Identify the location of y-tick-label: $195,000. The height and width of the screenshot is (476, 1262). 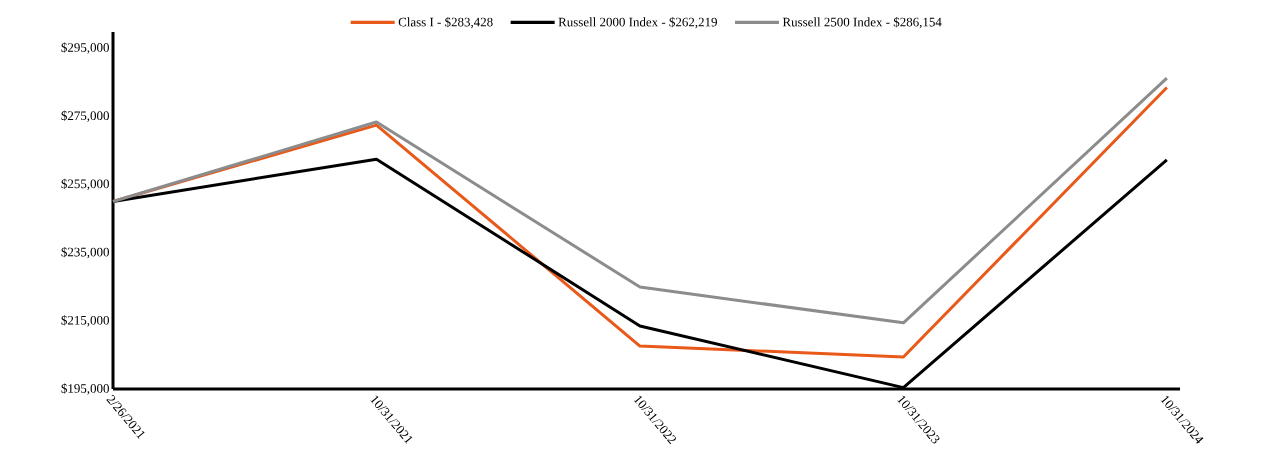
(85, 389).